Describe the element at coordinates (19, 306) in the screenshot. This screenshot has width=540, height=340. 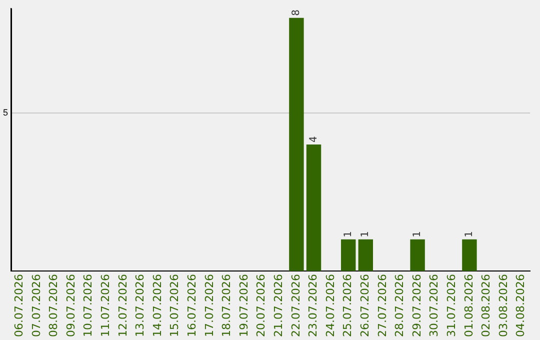
I see `x-tick-label: 06.07.2026` at that location.